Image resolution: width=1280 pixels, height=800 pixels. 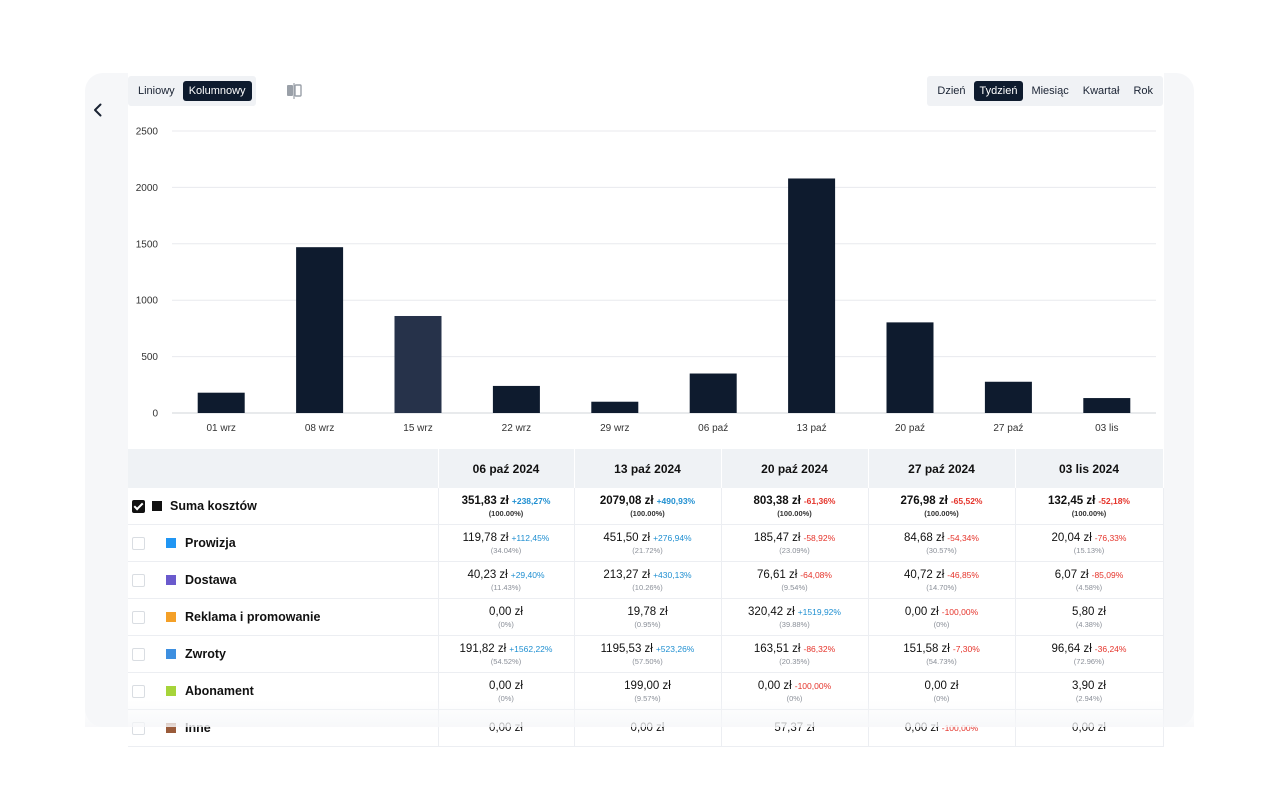 What do you see at coordinates (777, 537) in the screenshot?
I see `cell-value: 185,47 zł` at bounding box center [777, 537].